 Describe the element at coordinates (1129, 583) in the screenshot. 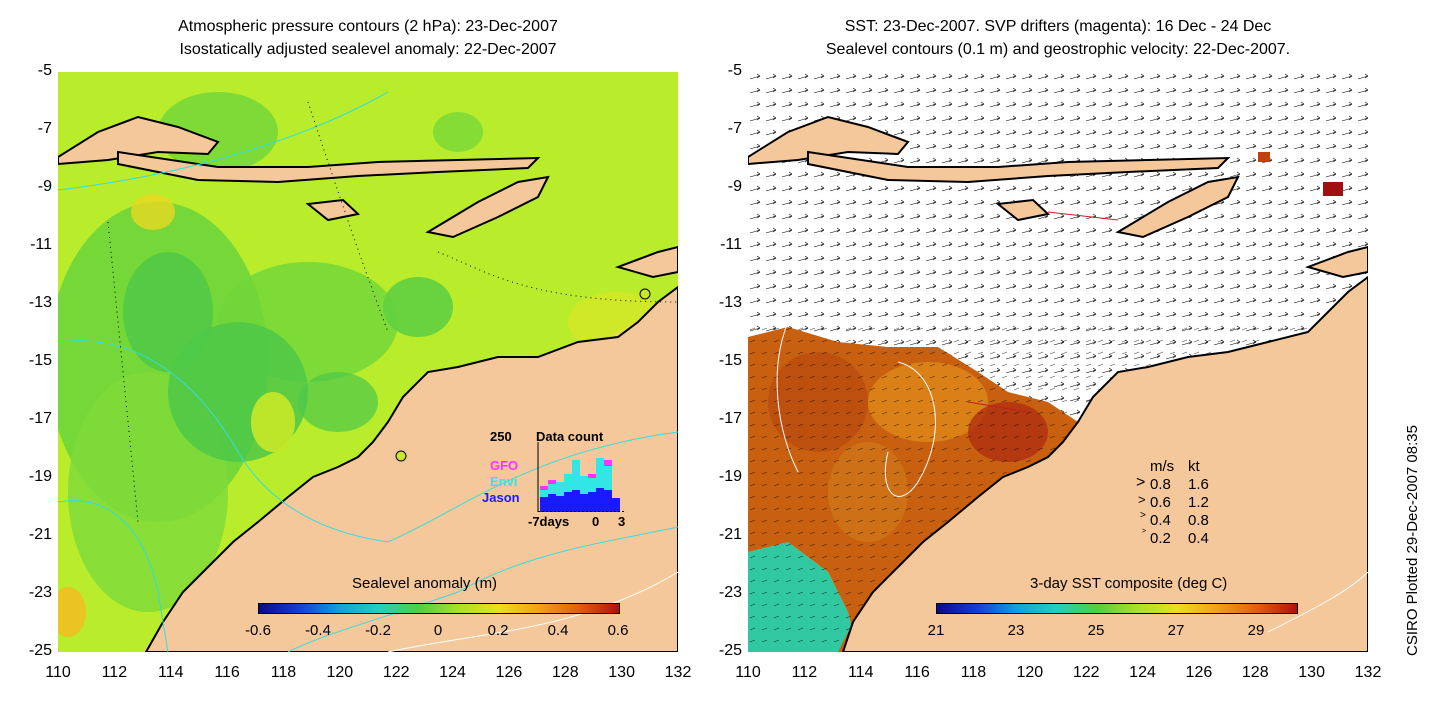

I see `sst-colorbar-label: 3-day SST composite (deg C)` at that location.